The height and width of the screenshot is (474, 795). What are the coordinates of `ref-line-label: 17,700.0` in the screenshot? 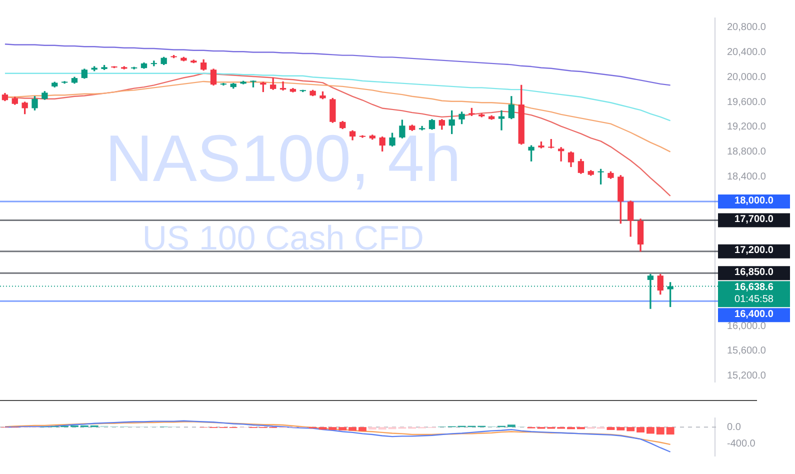 It's located at (754, 219).